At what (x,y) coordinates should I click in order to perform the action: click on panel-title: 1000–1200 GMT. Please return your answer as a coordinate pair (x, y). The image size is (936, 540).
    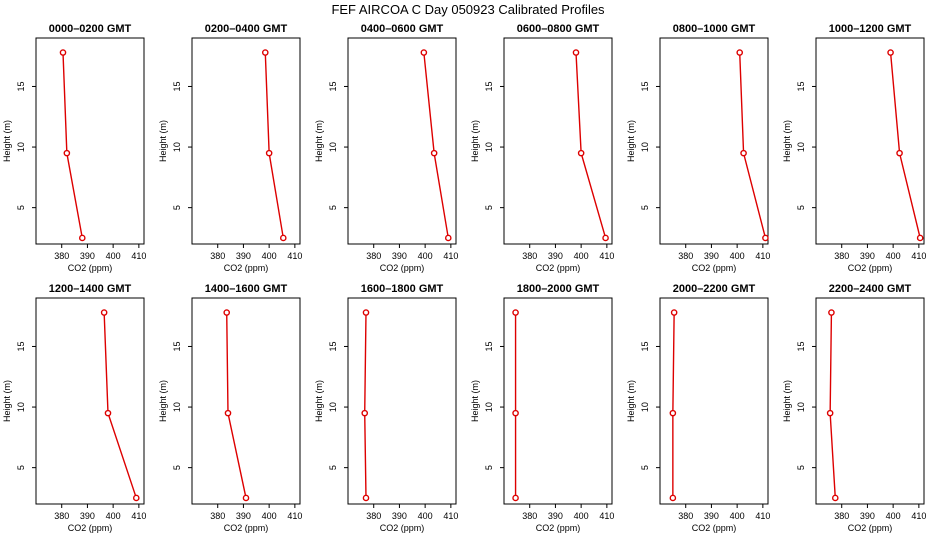
    Looking at the image, I should click on (870, 29).